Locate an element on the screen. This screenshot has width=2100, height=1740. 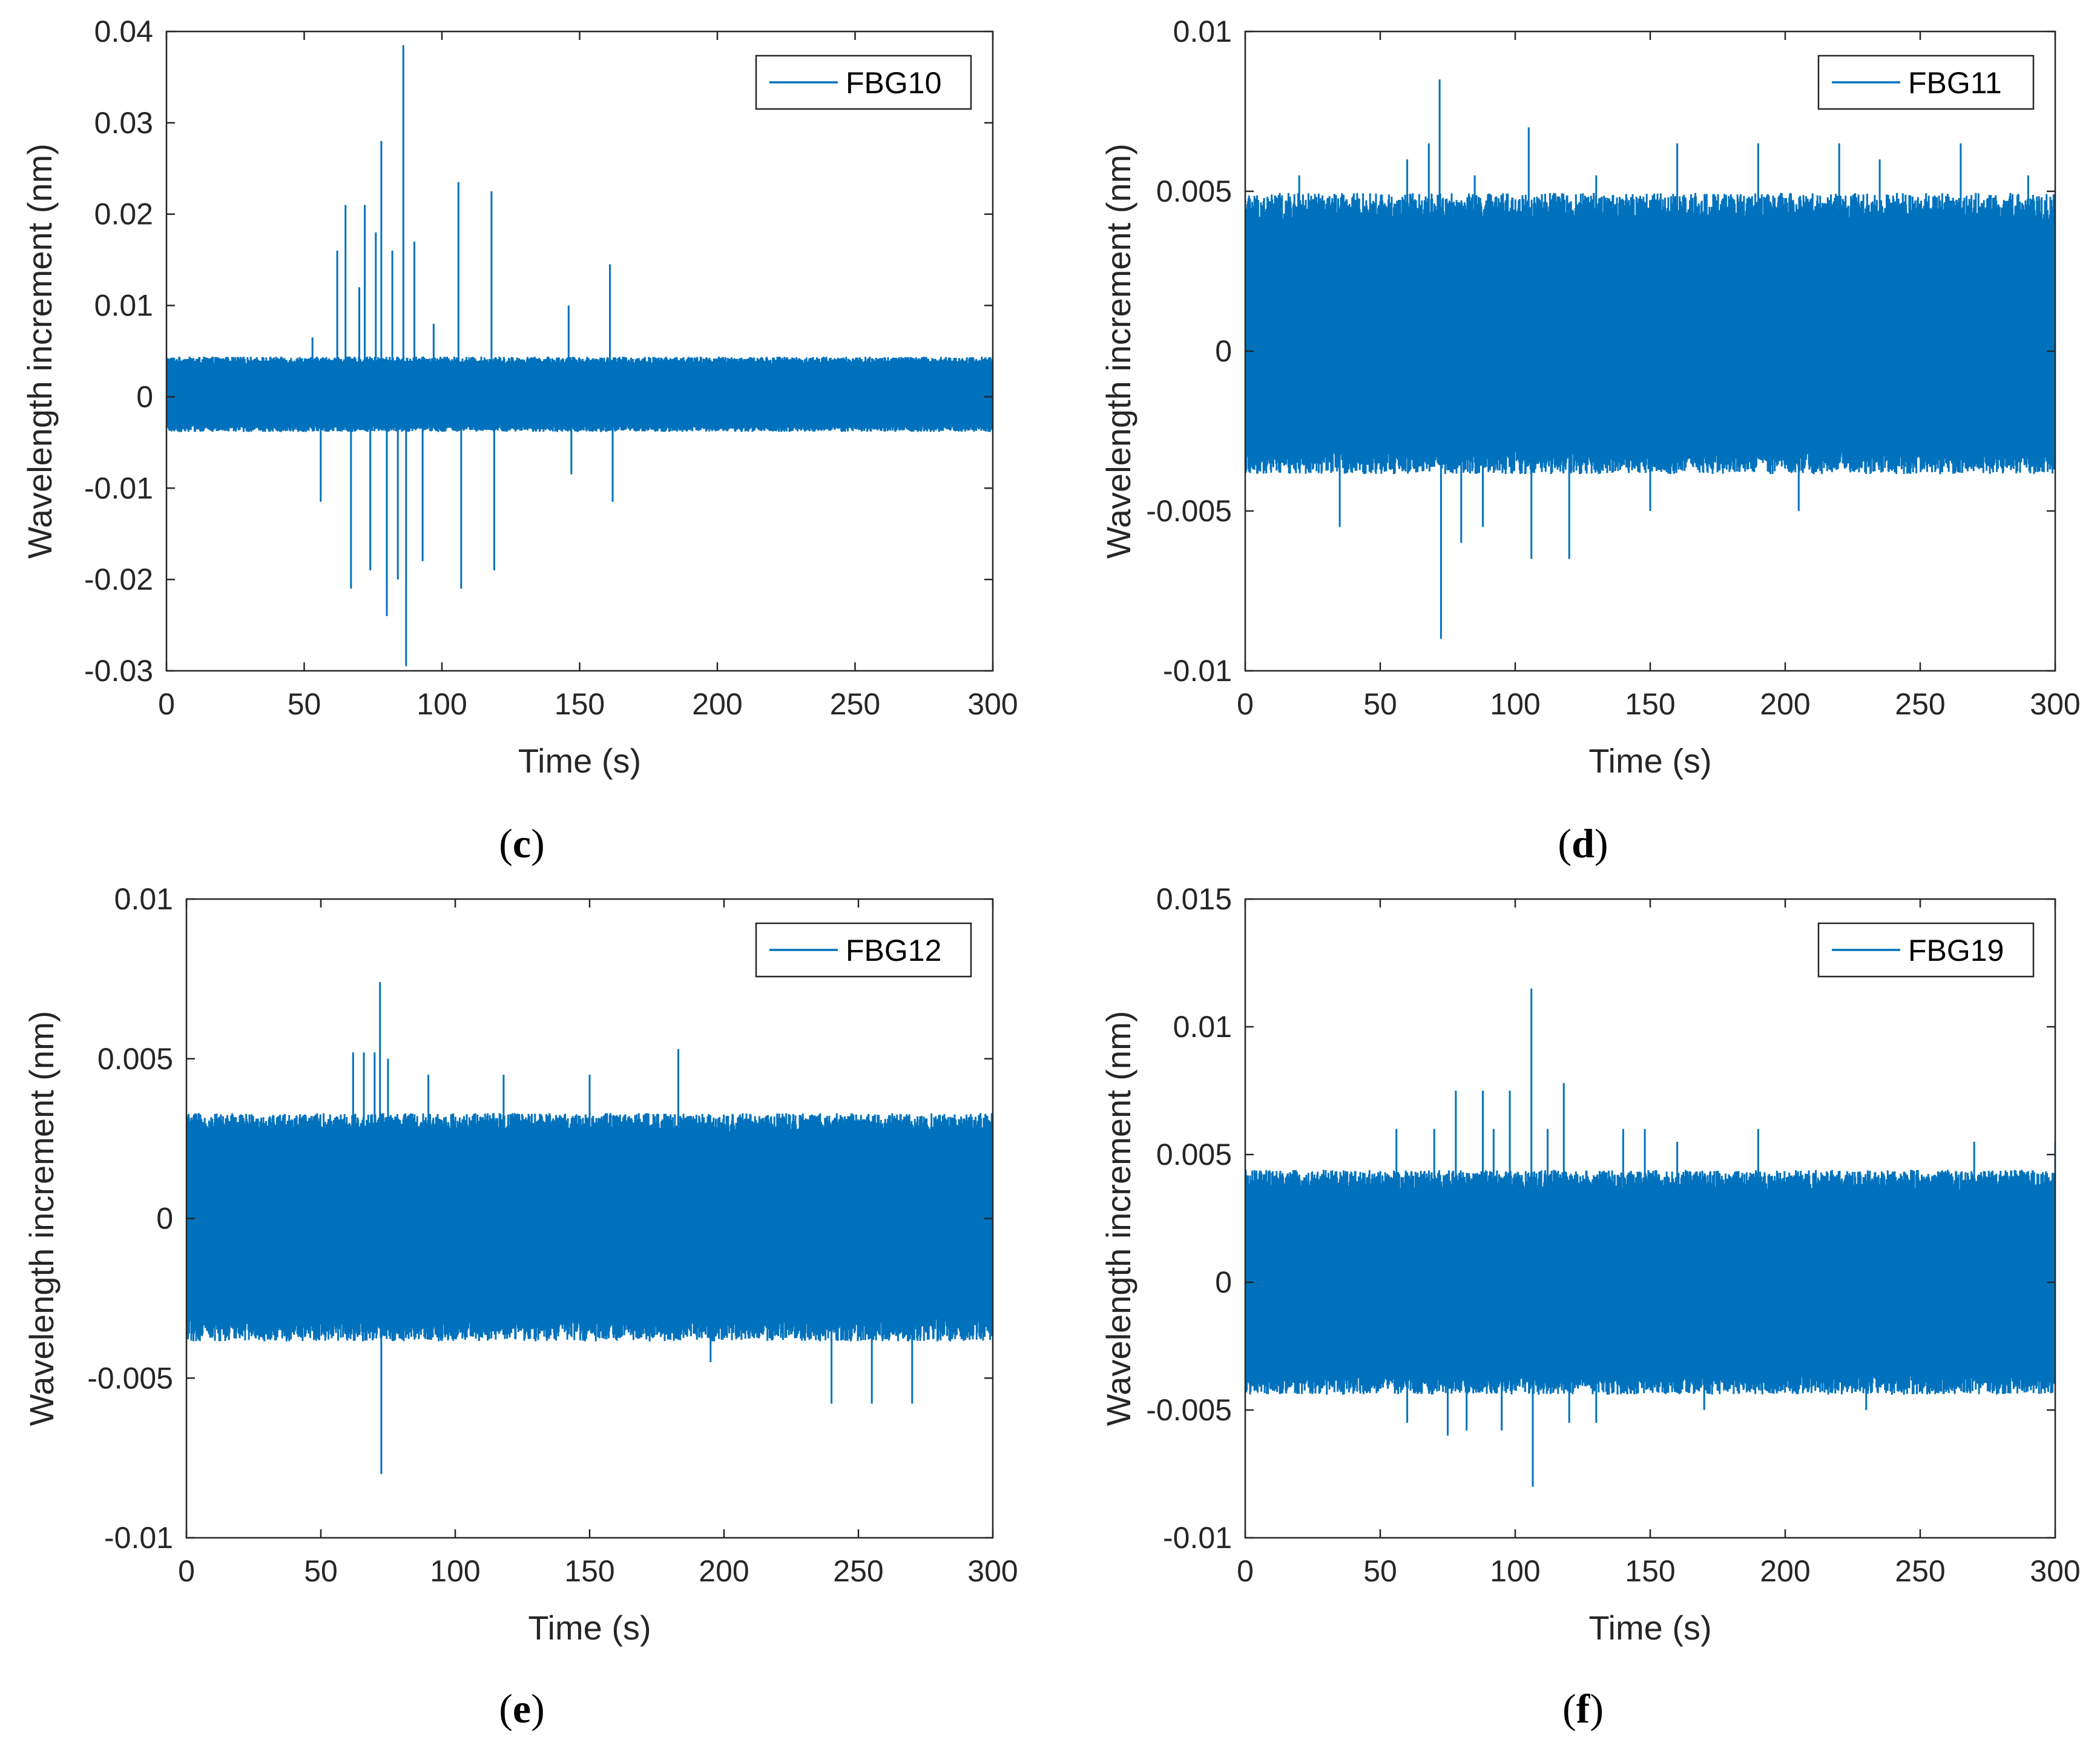
legend: FBG10 is located at coordinates (863, 82).